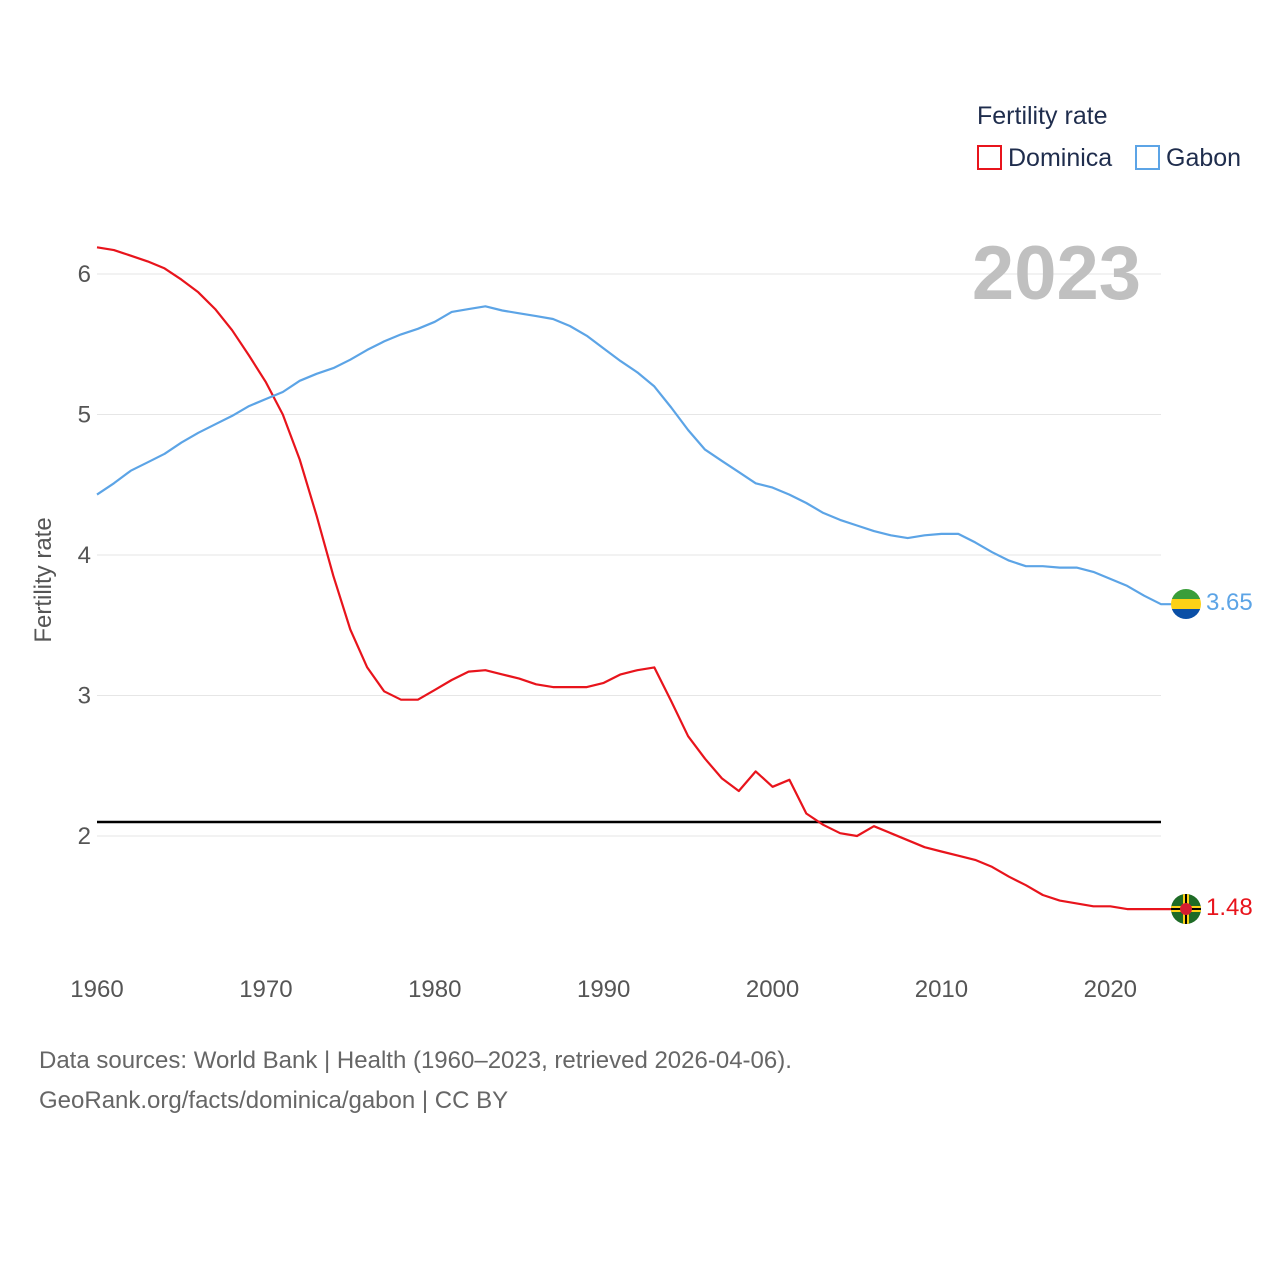  Describe the element at coordinates (84, 836) in the screenshot. I see `y-tick-label: 2` at that location.